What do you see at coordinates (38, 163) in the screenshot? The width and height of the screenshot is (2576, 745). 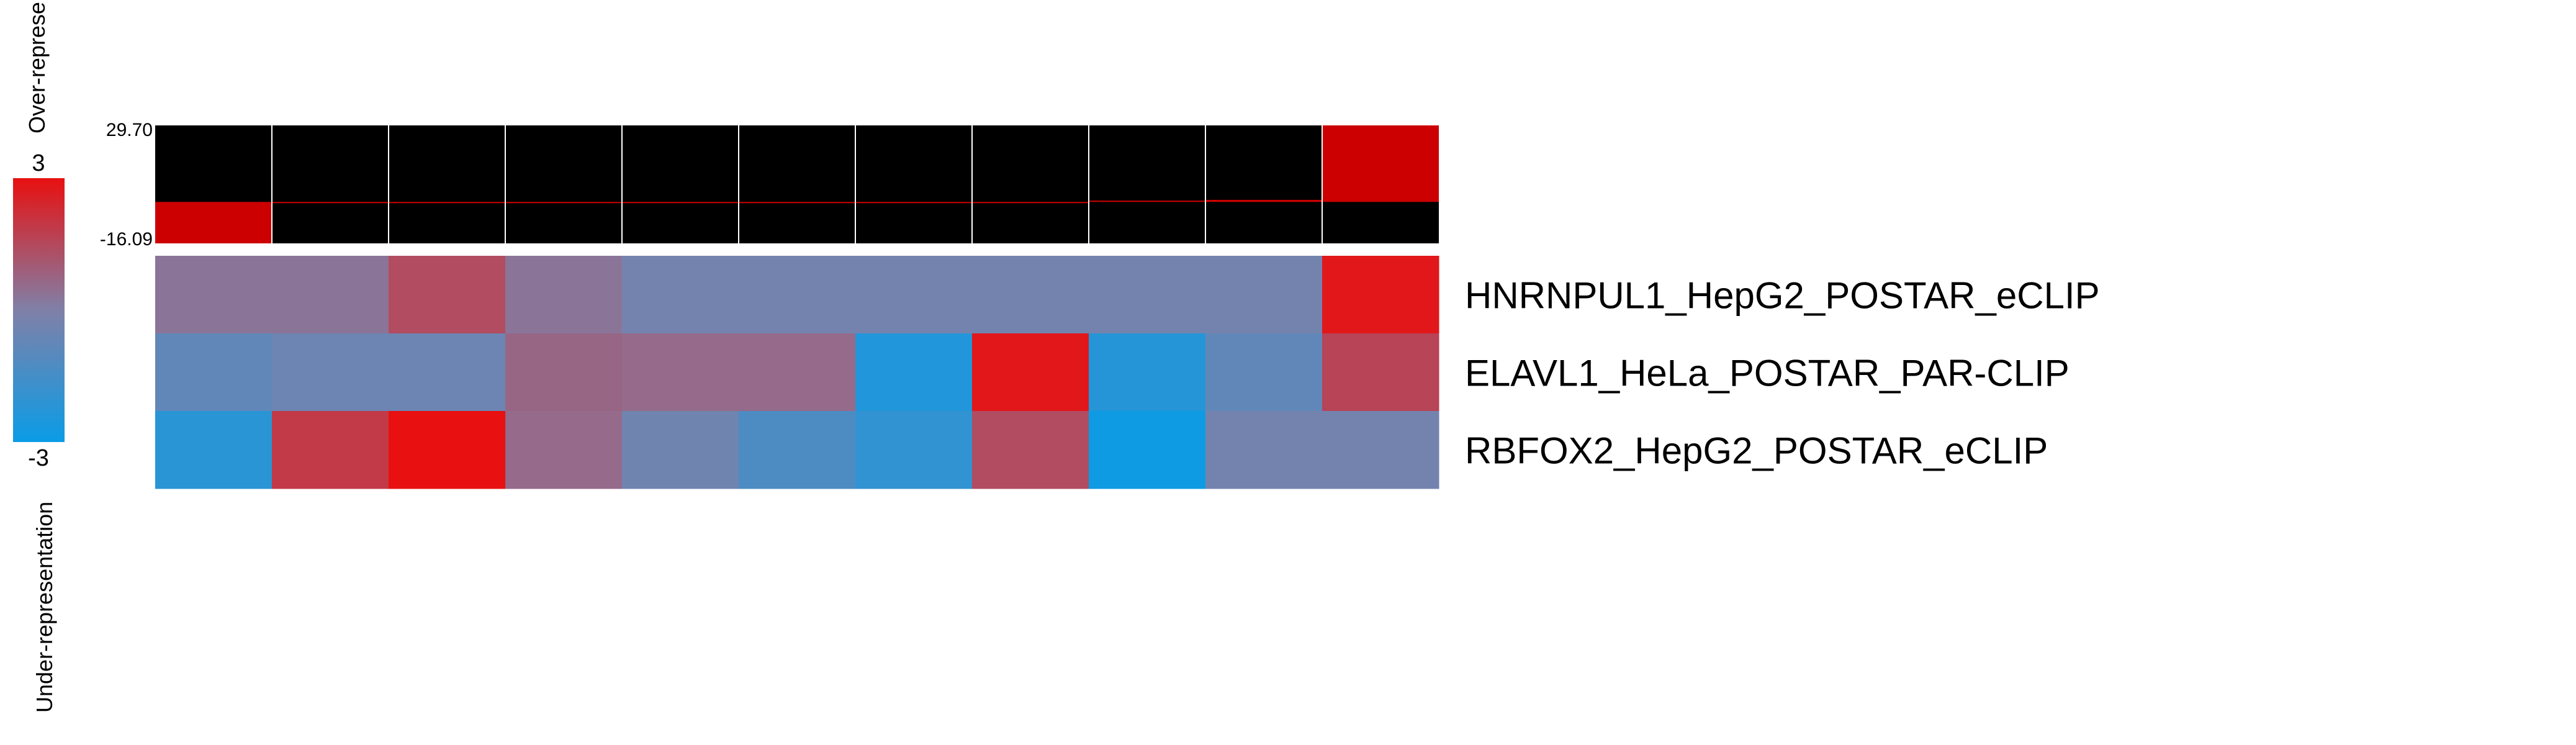 I see `legend-max-label: 3` at bounding box center [38, 163].